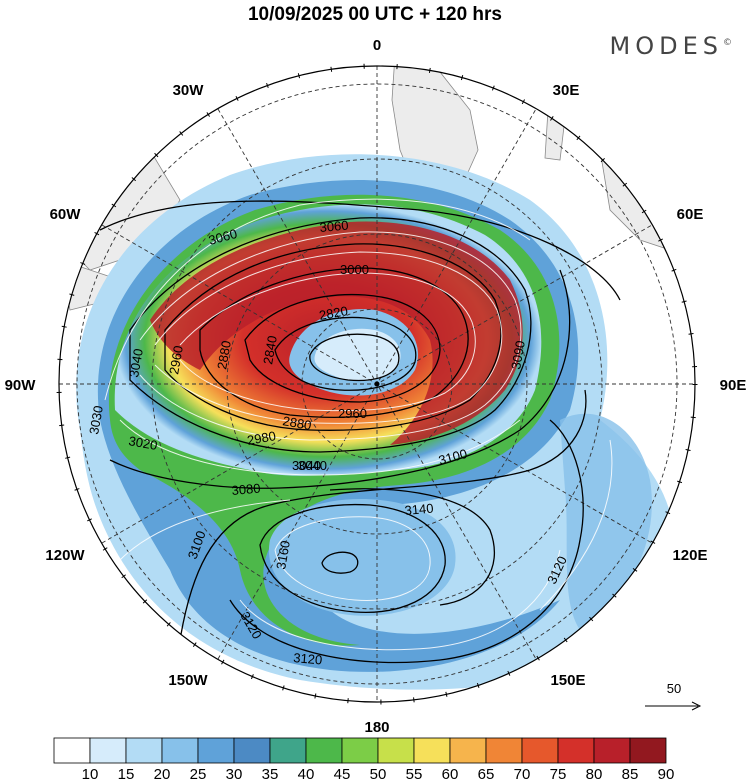 This screenshot has width=750, height=782. What do you see at coordinates (198, 774) in the screenshot?
I see `colorbar-label: 25` at bounding box center [198, 774].